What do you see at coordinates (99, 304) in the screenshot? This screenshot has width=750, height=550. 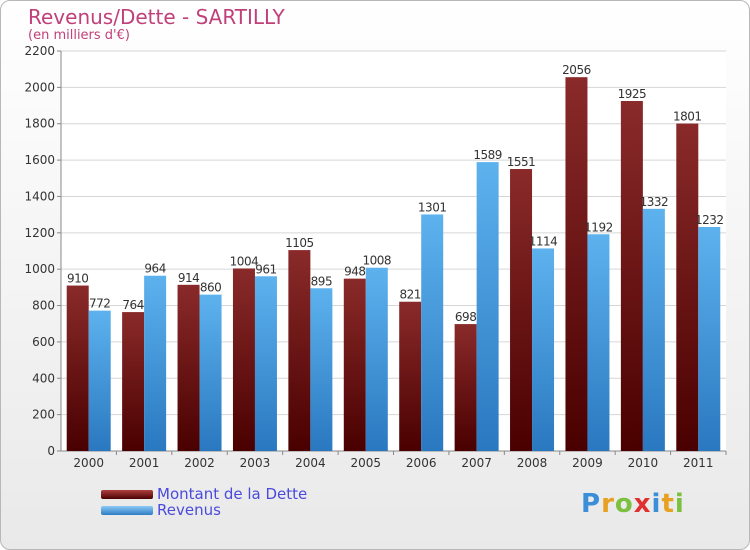 I see `data-label-revenus: 772` at bounding box center [99, 304].